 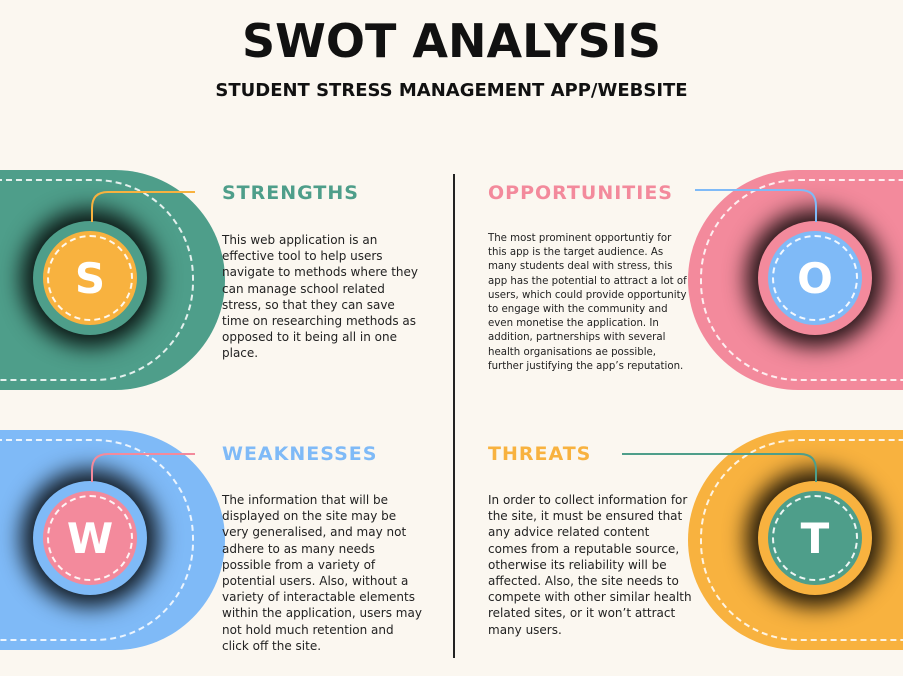 I want to click on opportunities-dashed-outline, so click(x=801, y=280).